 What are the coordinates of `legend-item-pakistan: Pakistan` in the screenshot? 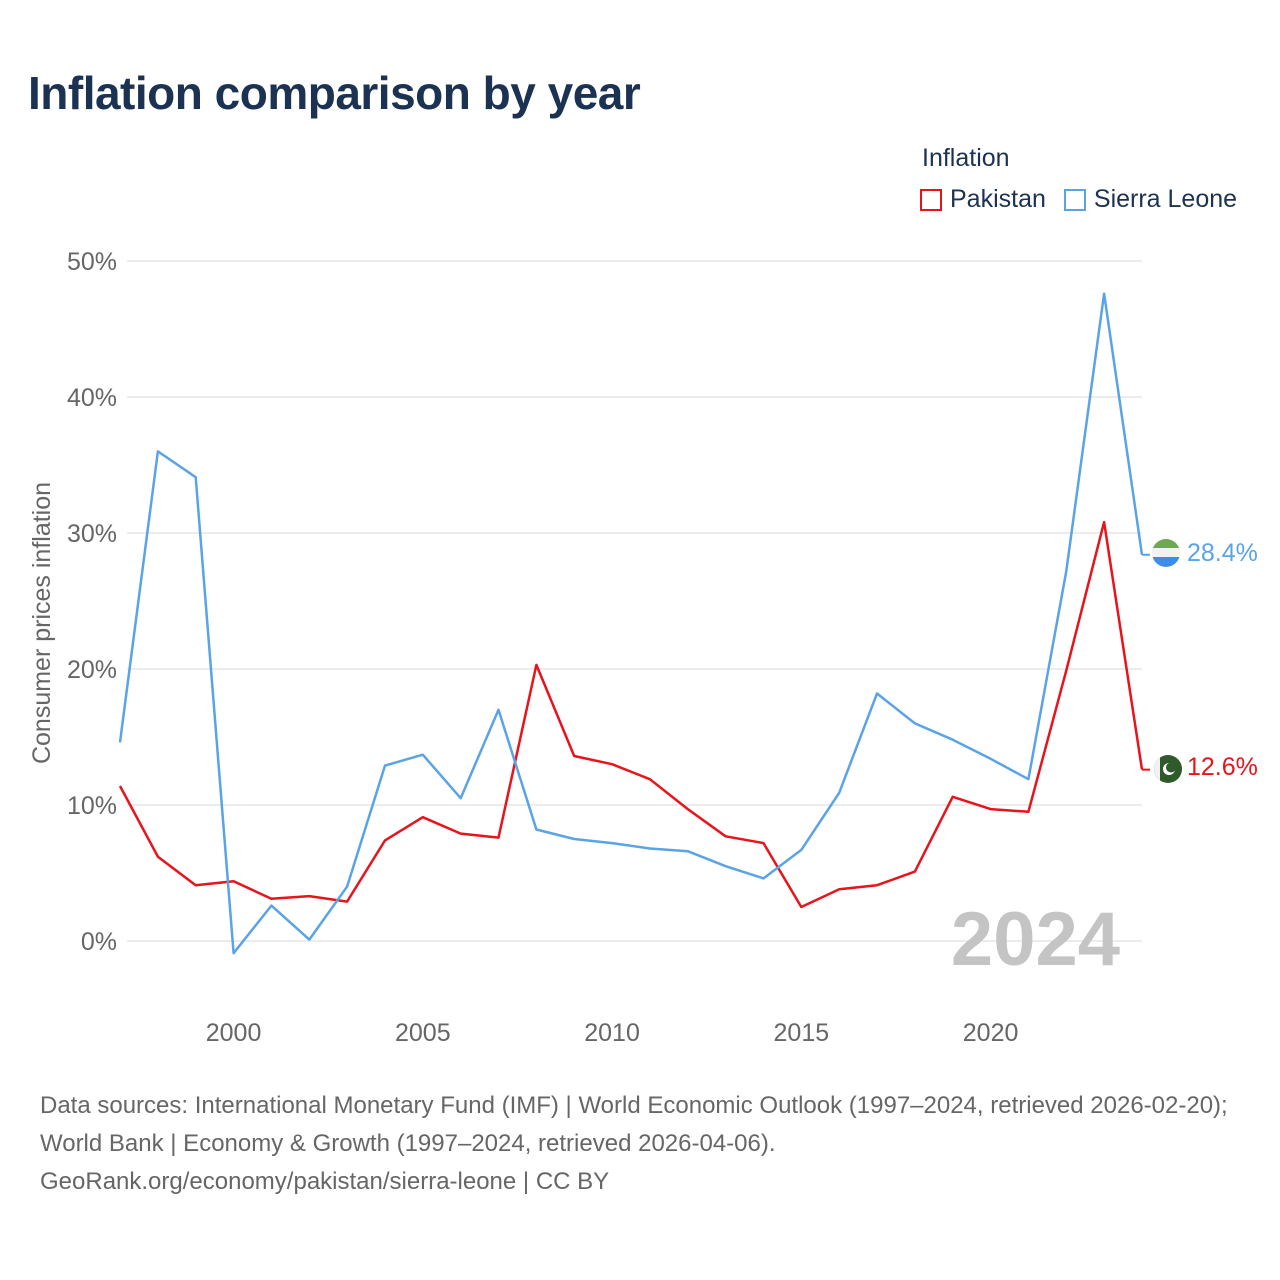 It's located at (983, 199).